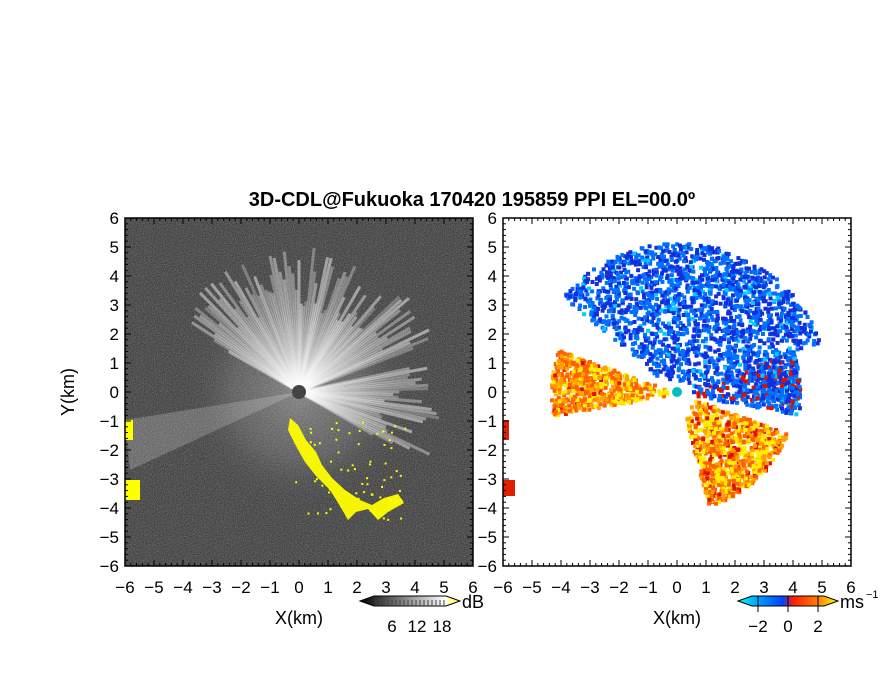  What do you see at coordinates (114, 363) in the screenshot?
I see `y-tick-label: 1` at bounding box center [114, 363].